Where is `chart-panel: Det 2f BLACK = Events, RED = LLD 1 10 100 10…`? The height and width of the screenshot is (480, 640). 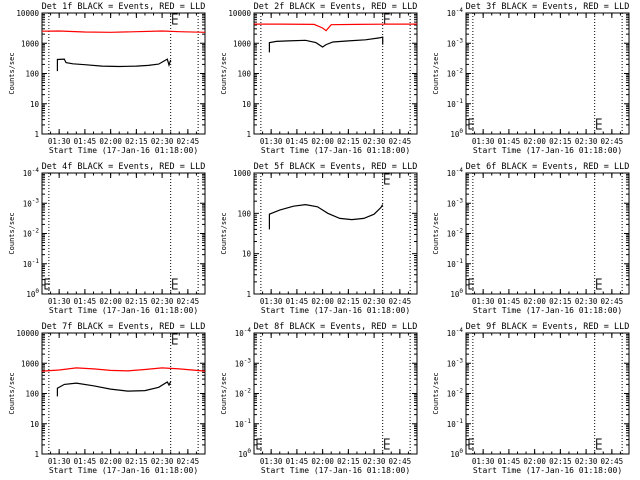
chart-panel: Det 2f BLACK = Events, RED = LLD 1 10 100 10… is located at coordinates (319, 78).